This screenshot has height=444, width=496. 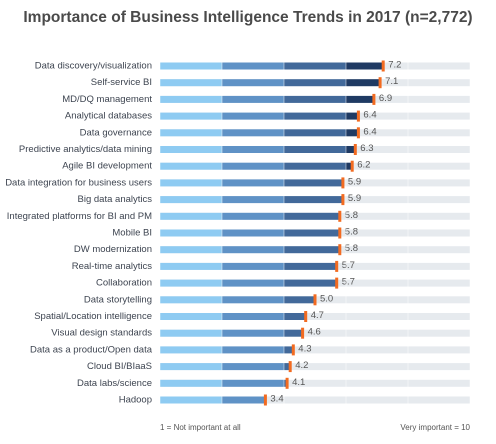 What do you see at coordinates (101, 333) in the screenshot?
I see `category-label: Visual design standards` at bounding box center [101, 333].